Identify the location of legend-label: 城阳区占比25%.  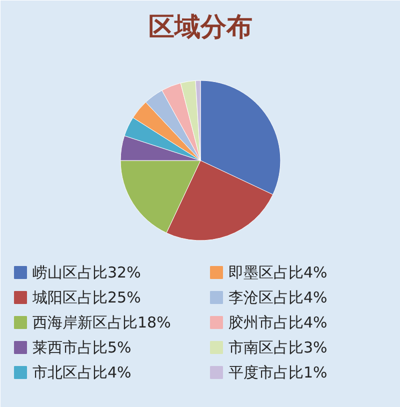
(86, 297).